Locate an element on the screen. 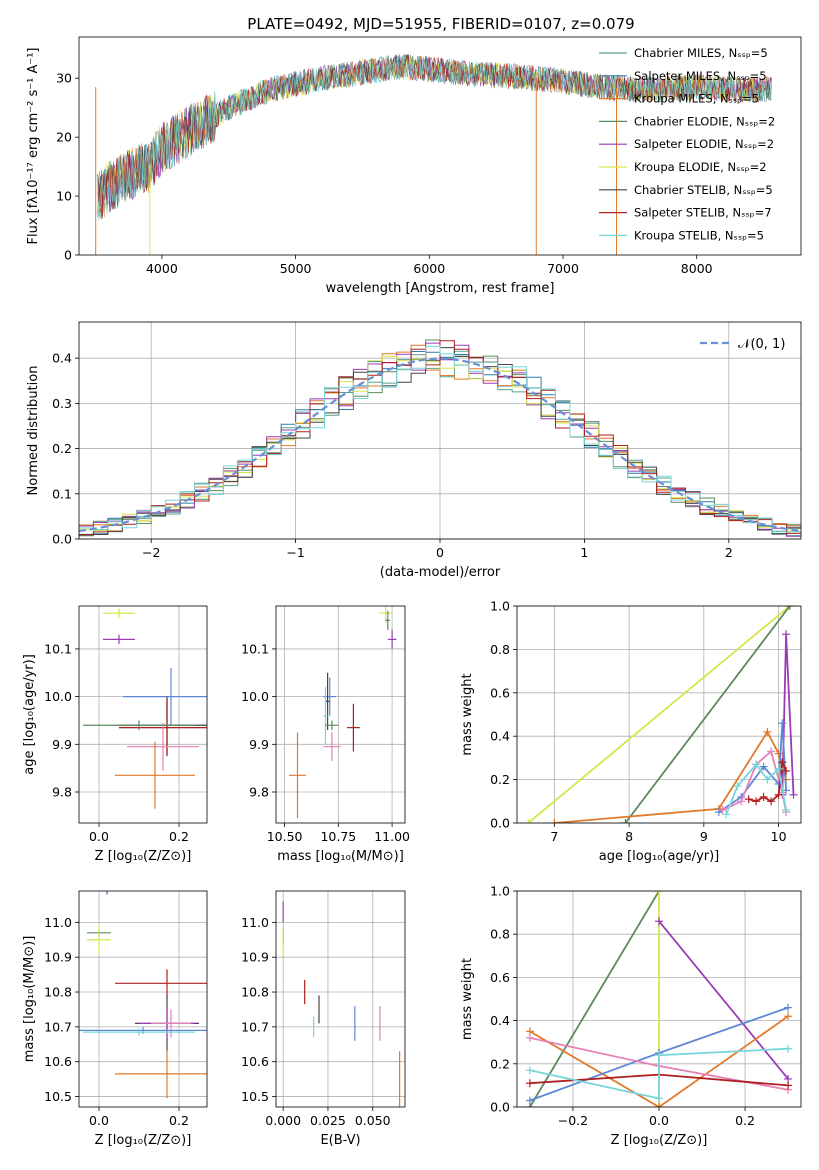 This screenshot has width=819, height=1170. legend-label: 𝒩(0, 1) is located at coordinates (761, 344).